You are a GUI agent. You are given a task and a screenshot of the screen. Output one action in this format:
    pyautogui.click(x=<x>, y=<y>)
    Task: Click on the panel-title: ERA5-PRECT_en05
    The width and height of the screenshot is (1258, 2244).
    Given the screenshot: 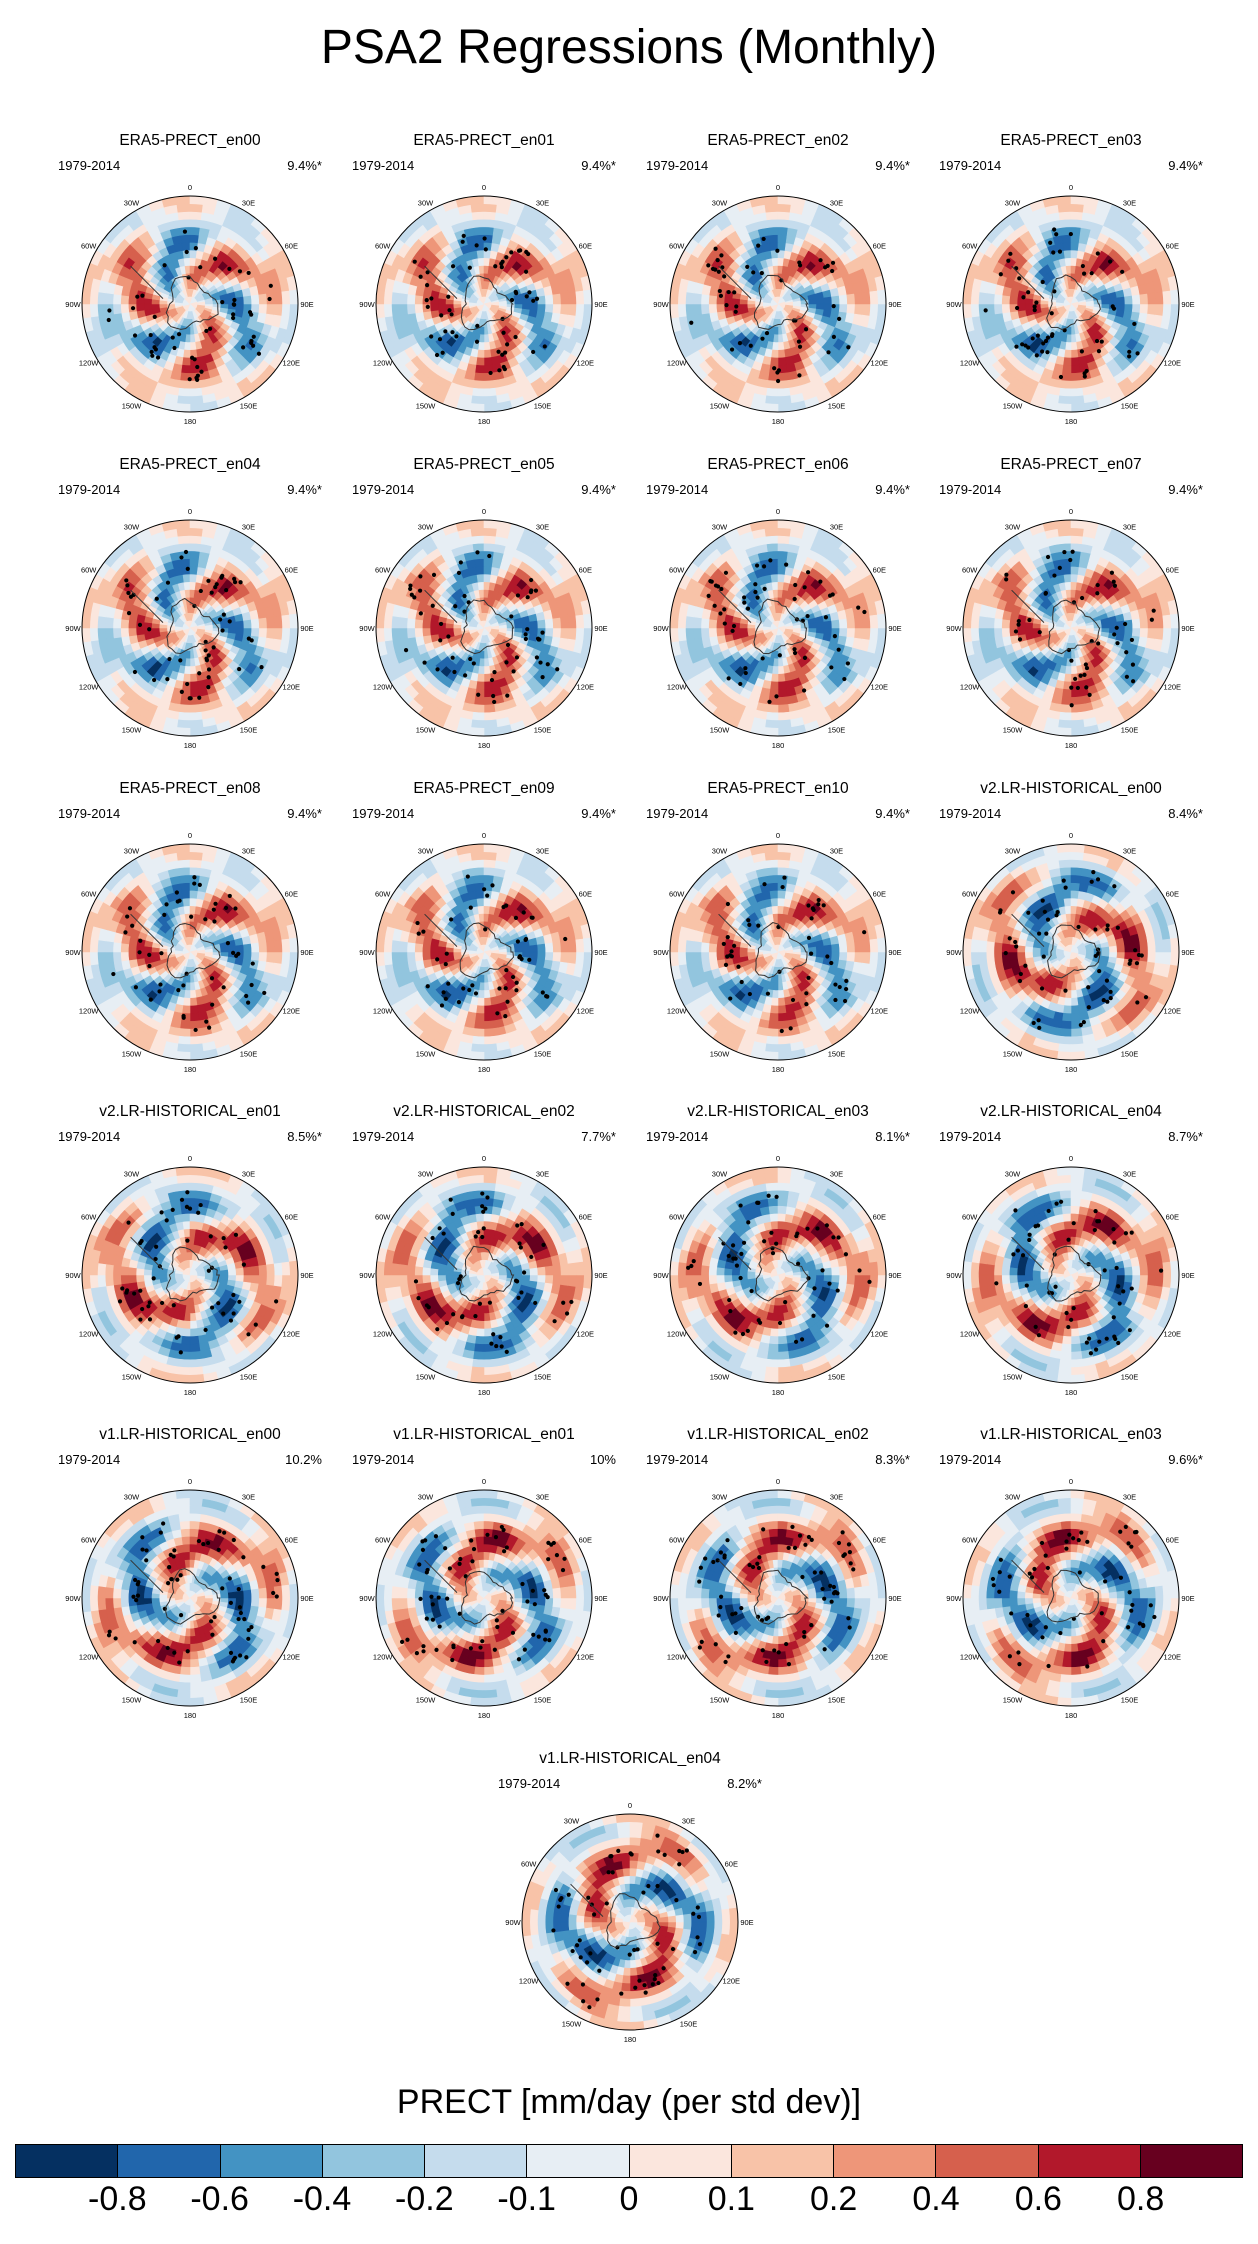 What is the action you would take?
    pyautogui.click(x=484, y=464)
    